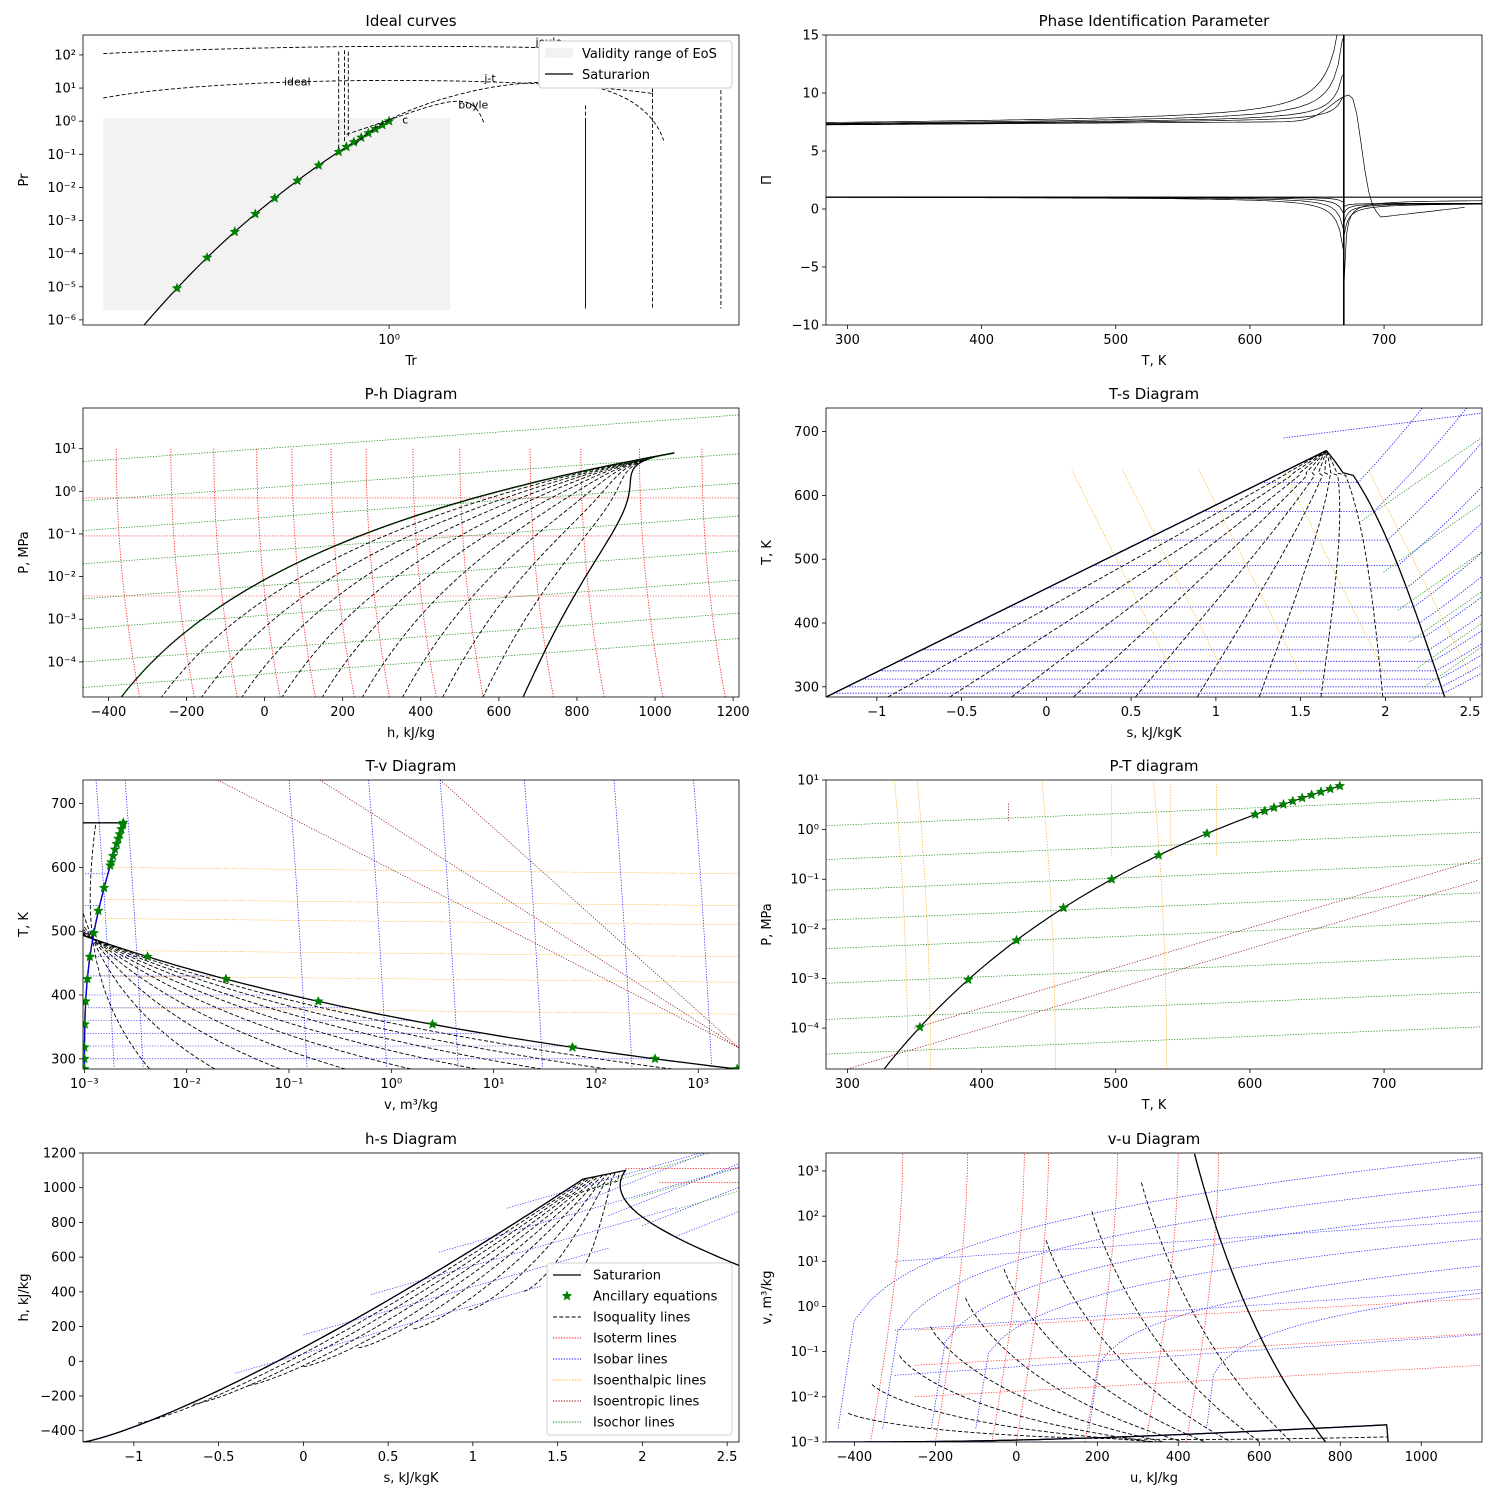 Image resolution: width=1500 pixels, height=1500 pixels. What do you see at coordinates (804, 880) in the screenshot?
I see `y-tick-label: 10⁻¹` at bounding box center [804, 880].